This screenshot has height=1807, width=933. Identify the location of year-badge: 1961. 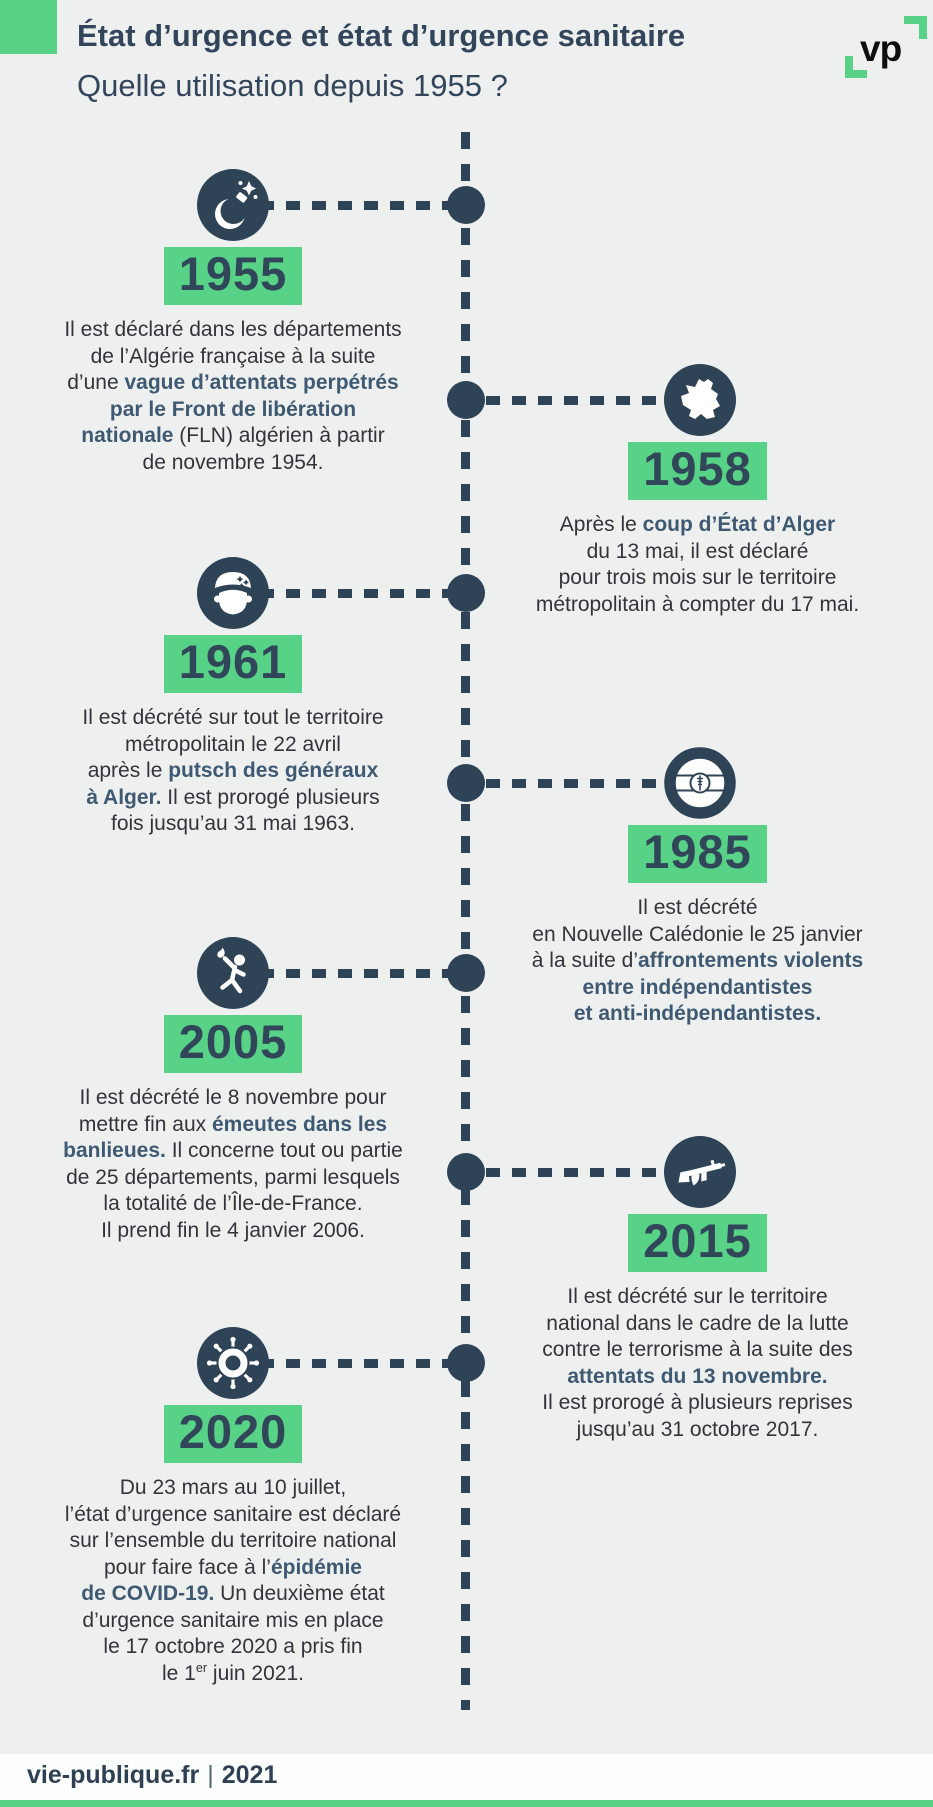
(233, 664).